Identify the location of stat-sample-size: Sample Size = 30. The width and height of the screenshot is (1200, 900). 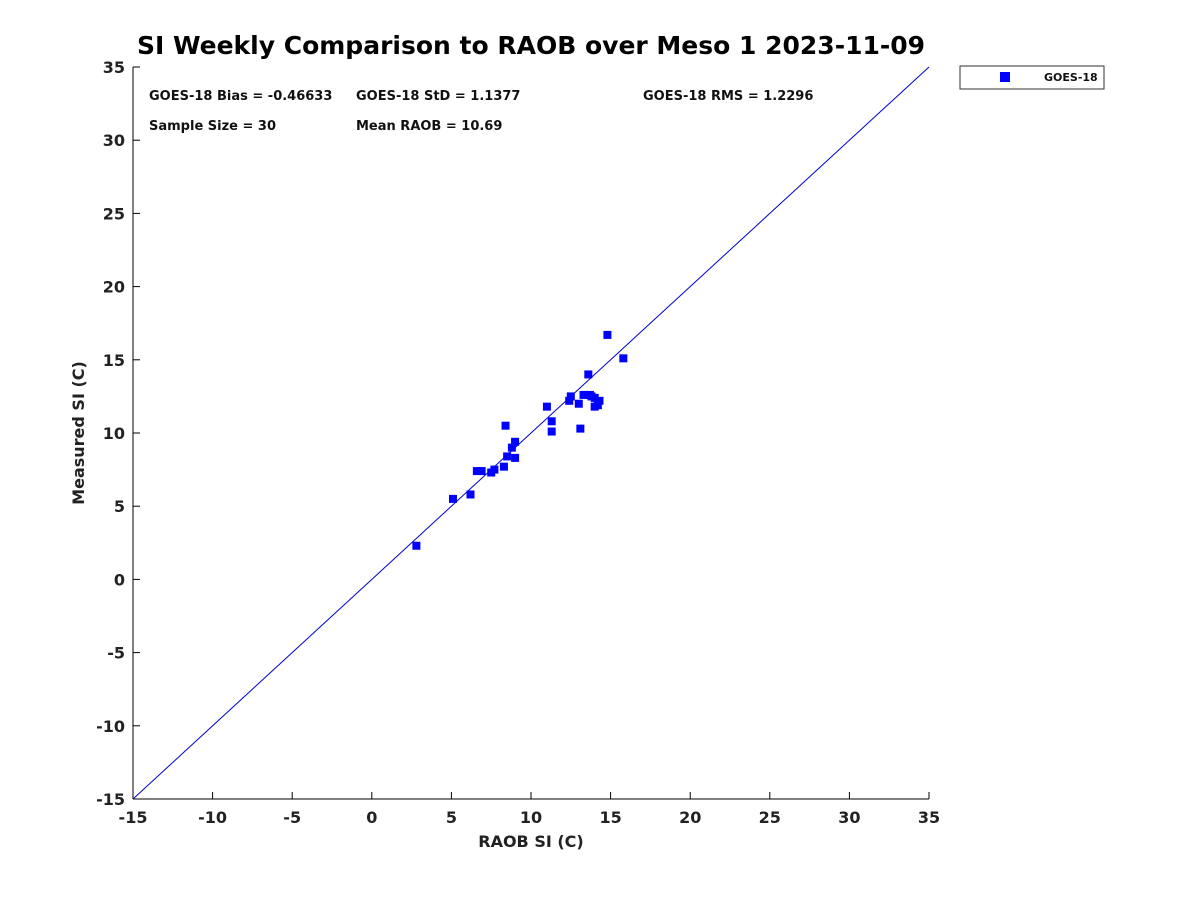
(212, 126).